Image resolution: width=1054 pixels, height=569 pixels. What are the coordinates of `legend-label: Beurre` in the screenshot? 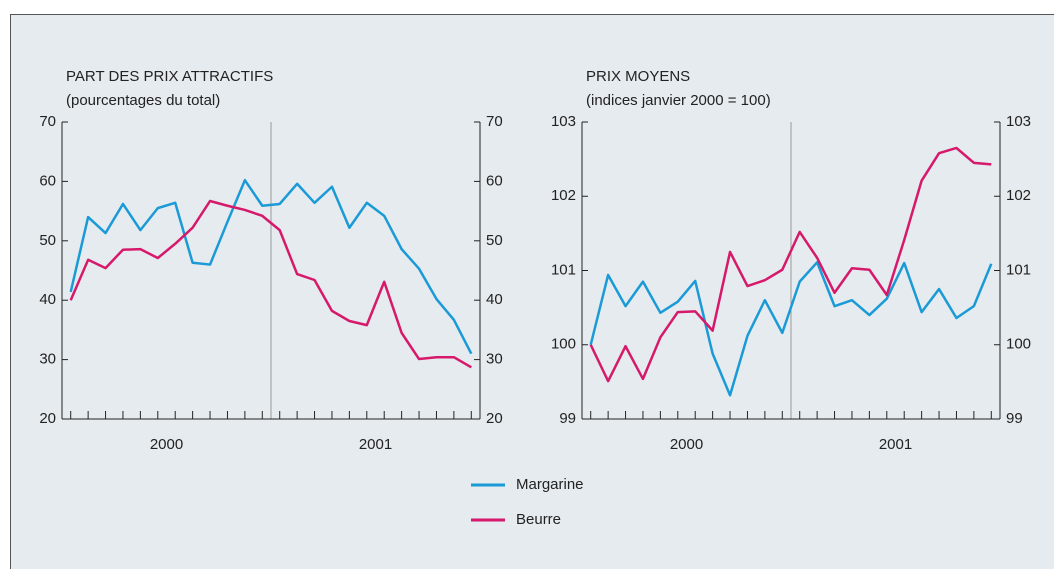 It's located at (538, 519).